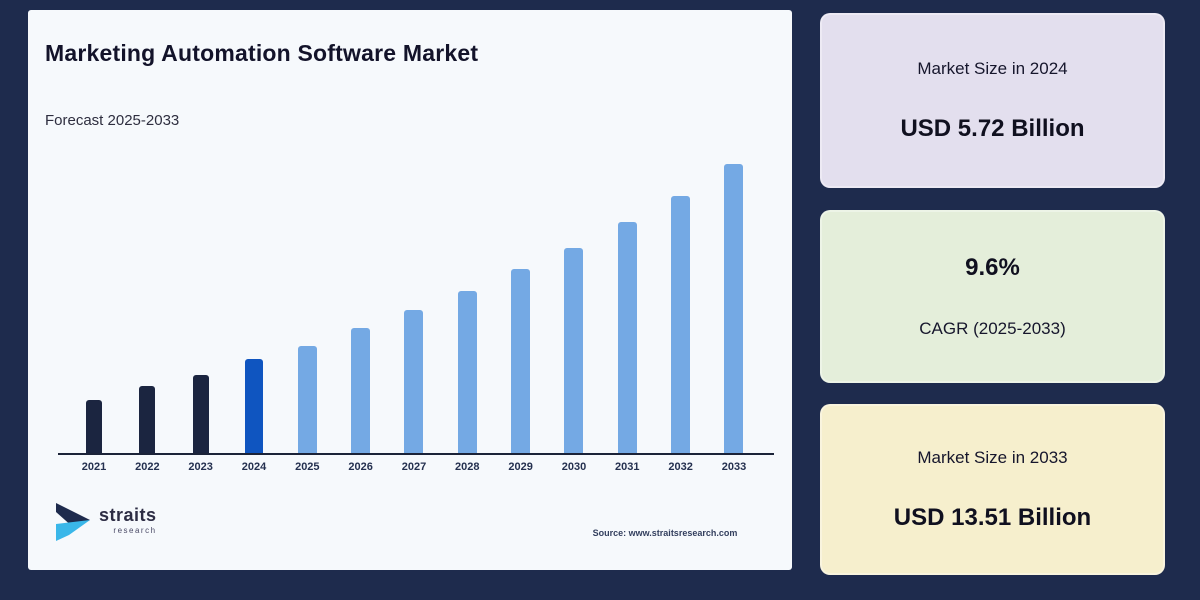  What do you see at coordinates (200, 414) in the screenshot?
I see `bar-2023` at bounding box center [200, 414].